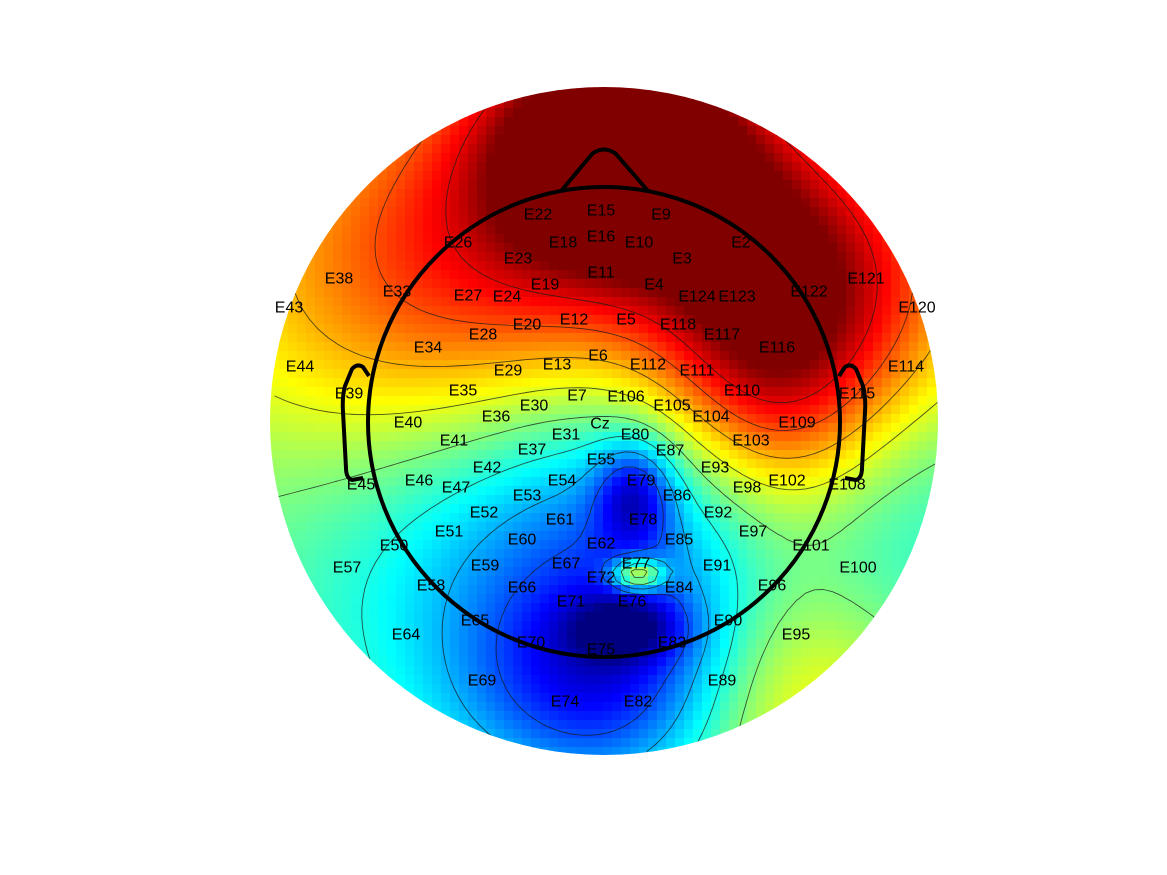  What do you see at coordinates (566, 564) in the screenshot?
I see `electrode-label: E67` at bounding box center [566, 564].